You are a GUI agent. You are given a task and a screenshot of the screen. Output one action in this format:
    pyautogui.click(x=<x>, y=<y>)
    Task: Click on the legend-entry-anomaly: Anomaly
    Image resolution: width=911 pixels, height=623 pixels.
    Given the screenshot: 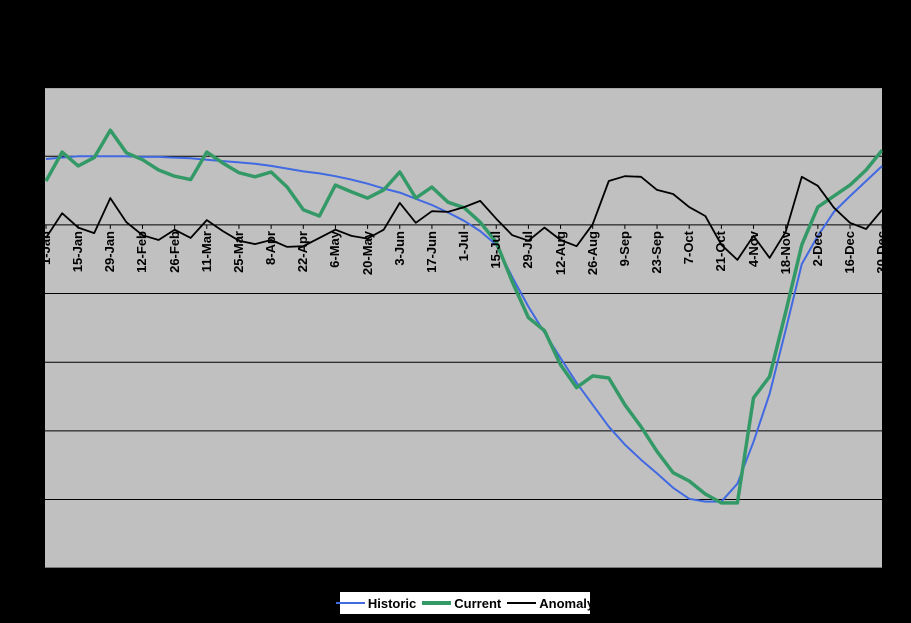 What is the action you would take?
    pyautogui.click(x=550, y=603)
    